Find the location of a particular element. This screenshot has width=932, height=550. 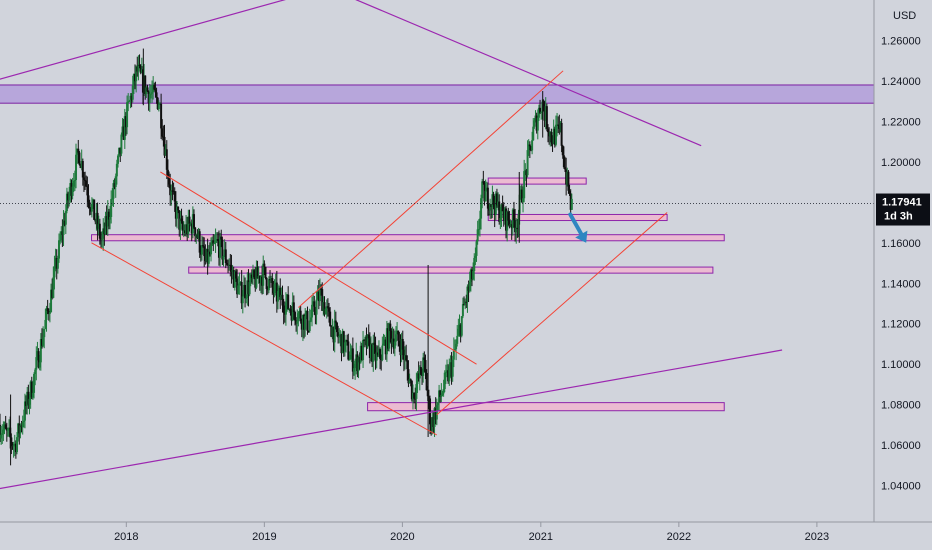

y-tick-label: 1.24000 is located at coordinates (901, 82).